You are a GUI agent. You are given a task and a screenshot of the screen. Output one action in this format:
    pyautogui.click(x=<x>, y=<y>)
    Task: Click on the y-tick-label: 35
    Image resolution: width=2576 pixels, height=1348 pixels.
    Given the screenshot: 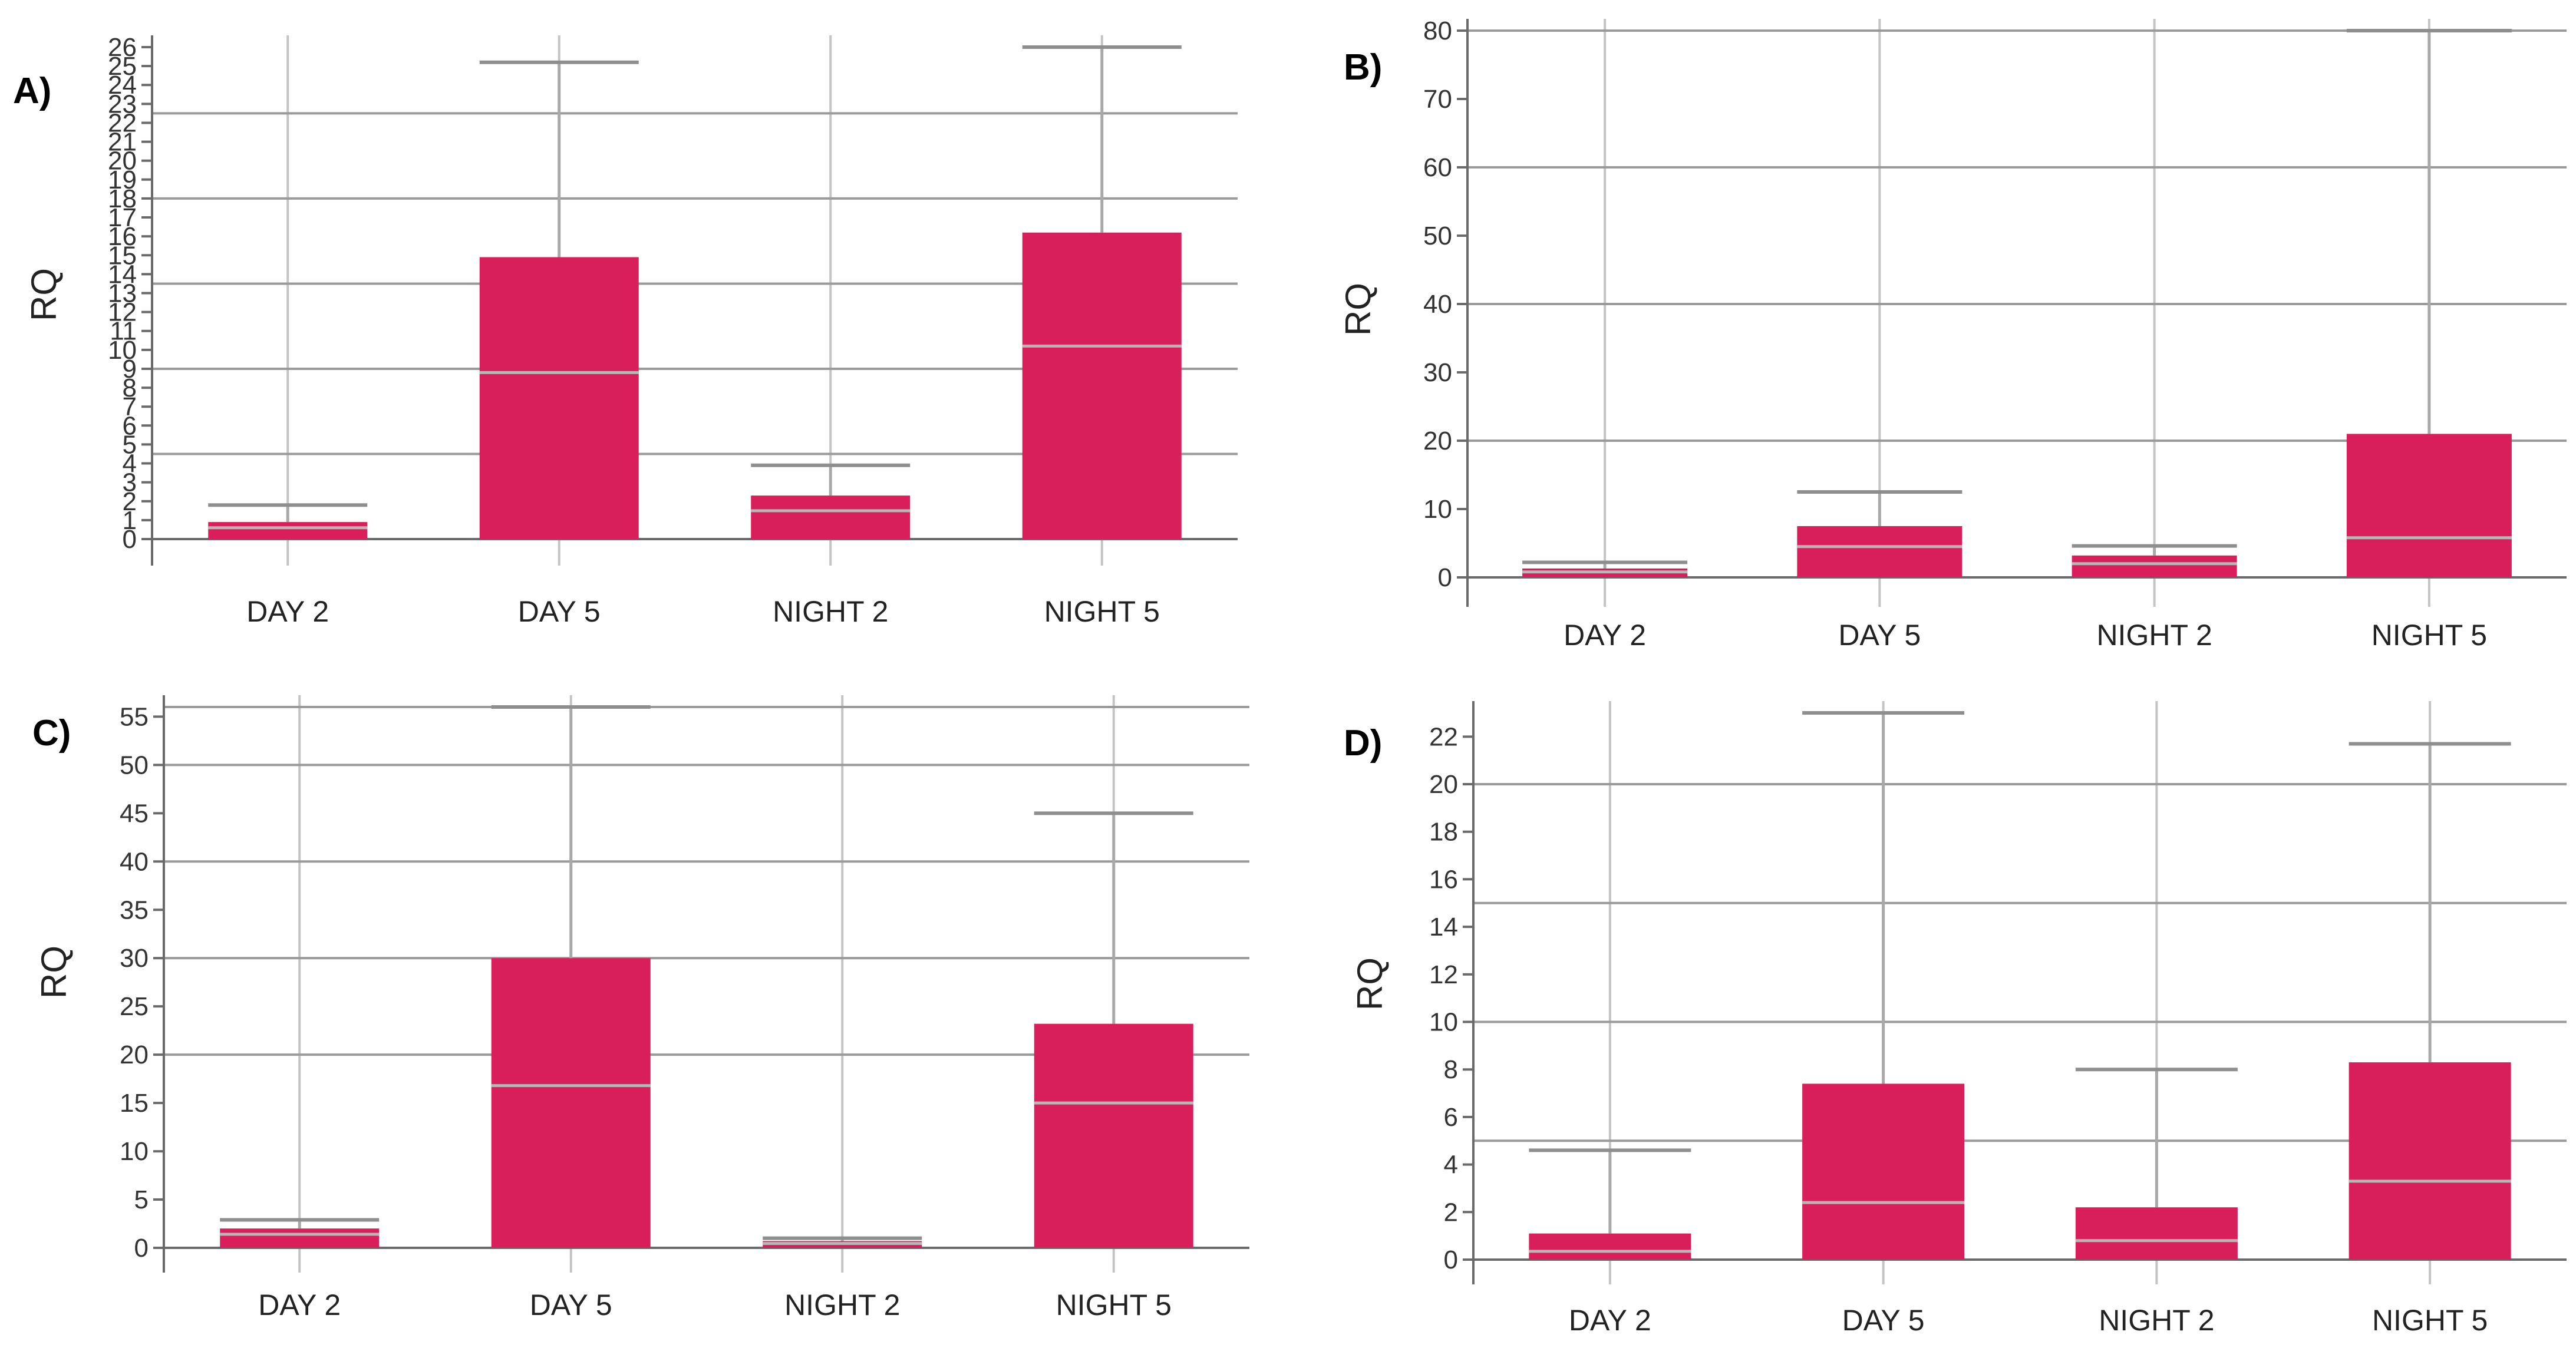 What is the action you would take?
    pyautogui.click(x=134, y=910)
    